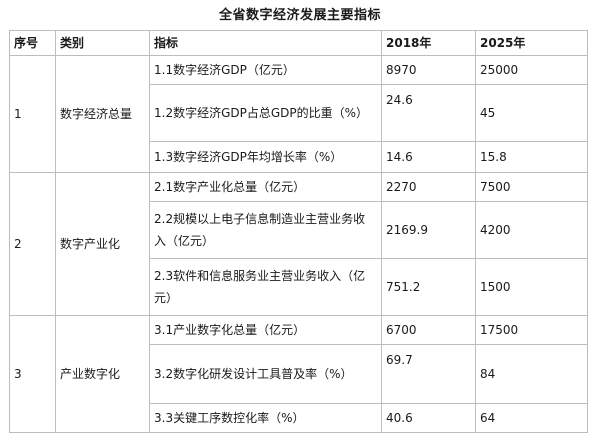  Describe the element at coordinates (428, 43) in the screenshot. I see `header-2018: 2018年` at that location.